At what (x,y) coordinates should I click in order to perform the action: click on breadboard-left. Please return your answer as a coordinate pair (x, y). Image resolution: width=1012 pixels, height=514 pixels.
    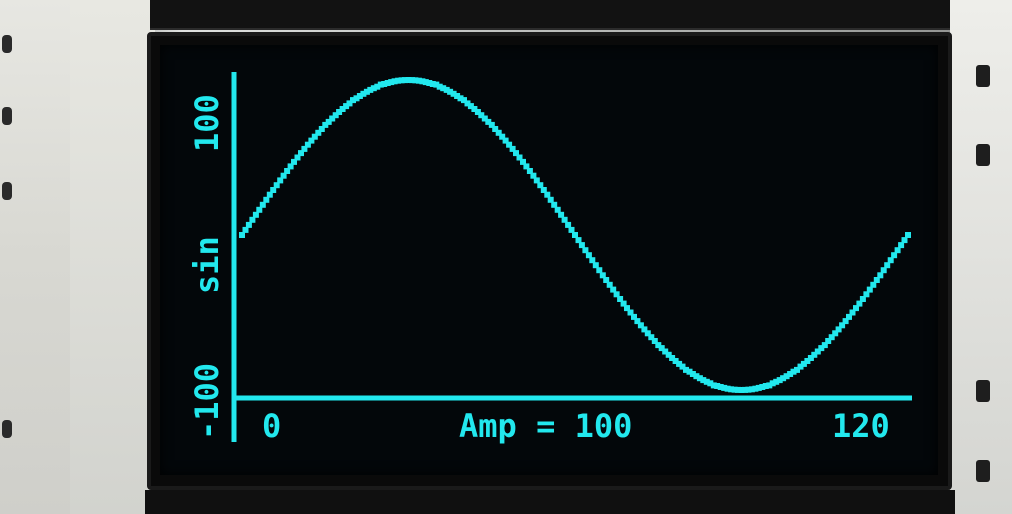
    Looking at the image, I should click on (35, 257).